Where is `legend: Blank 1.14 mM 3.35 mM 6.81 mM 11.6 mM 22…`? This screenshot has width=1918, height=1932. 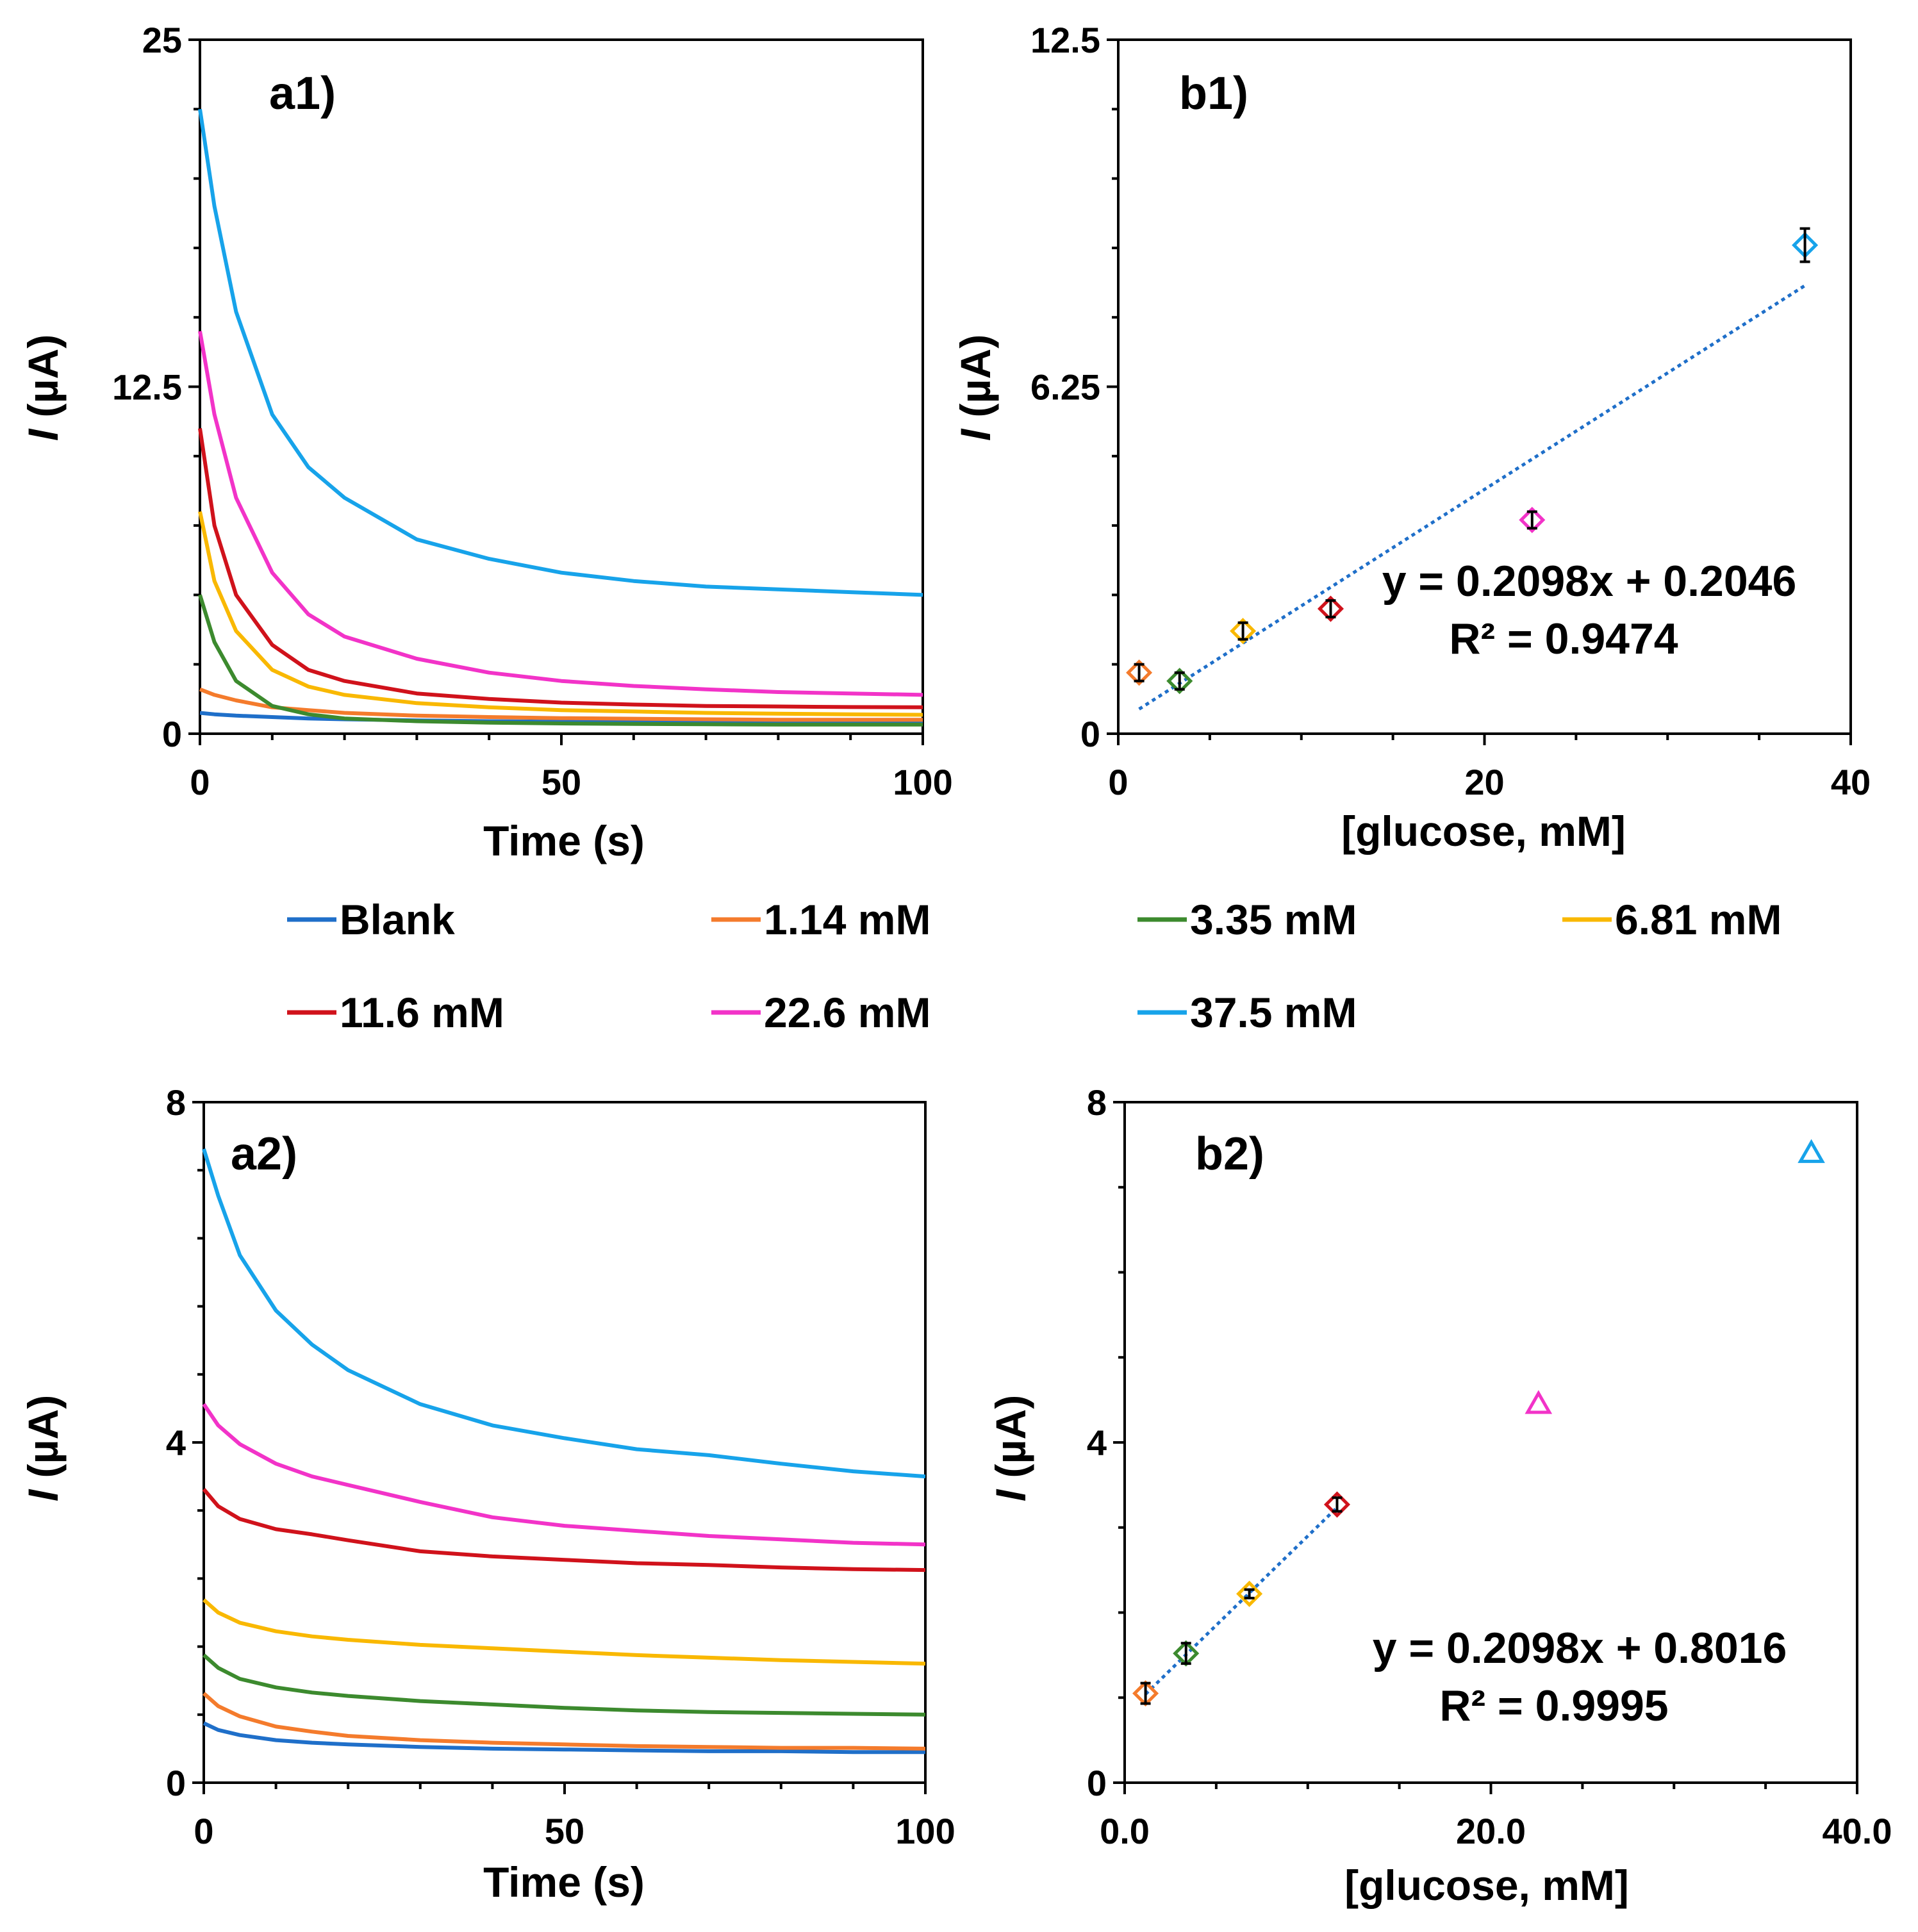 legend: Blank 1.14 mM 3.35 mM 6.81 mM 11.6 mM 22… is located at coordinates (1034, 966).